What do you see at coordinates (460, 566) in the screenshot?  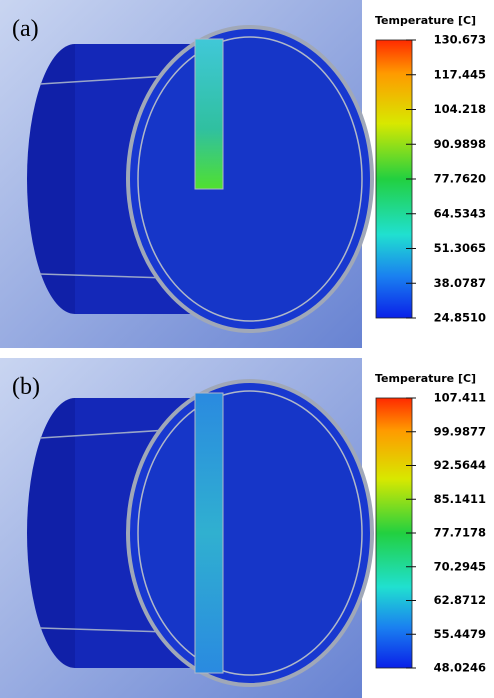 I see `tick-label: 70.2945` at bounding box center [460, 566].